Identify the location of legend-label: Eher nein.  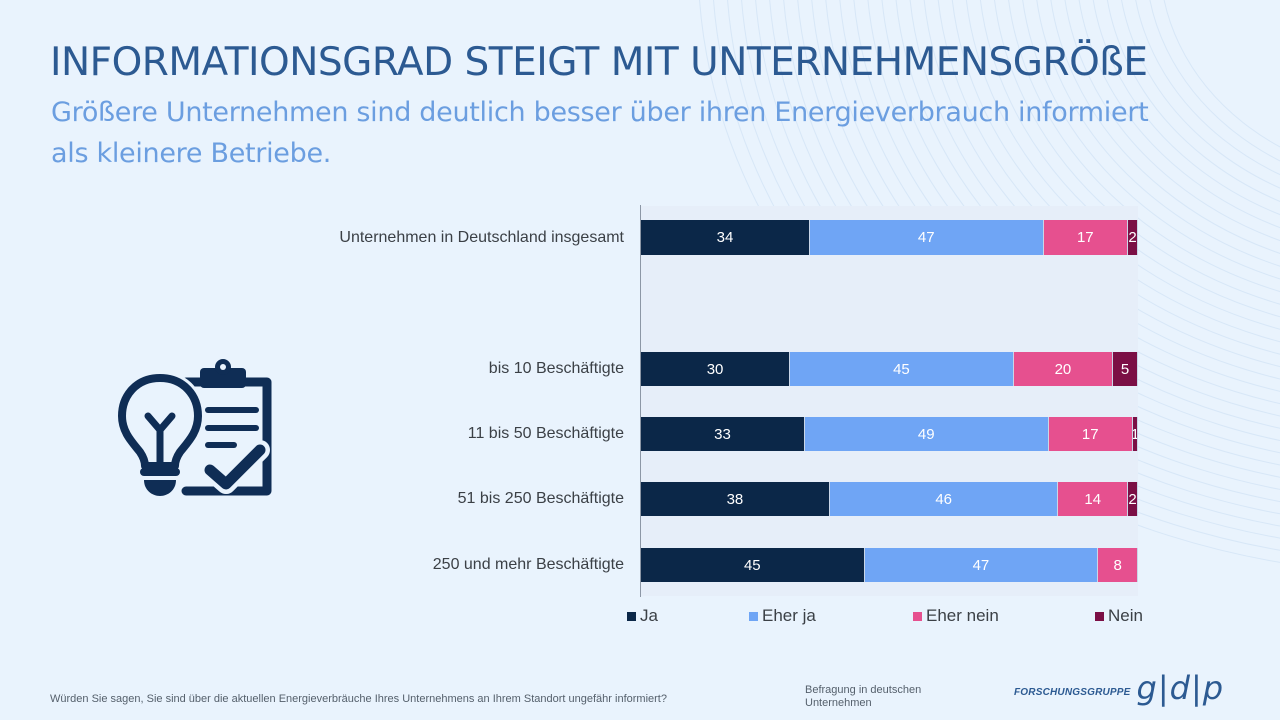
(962, 615).